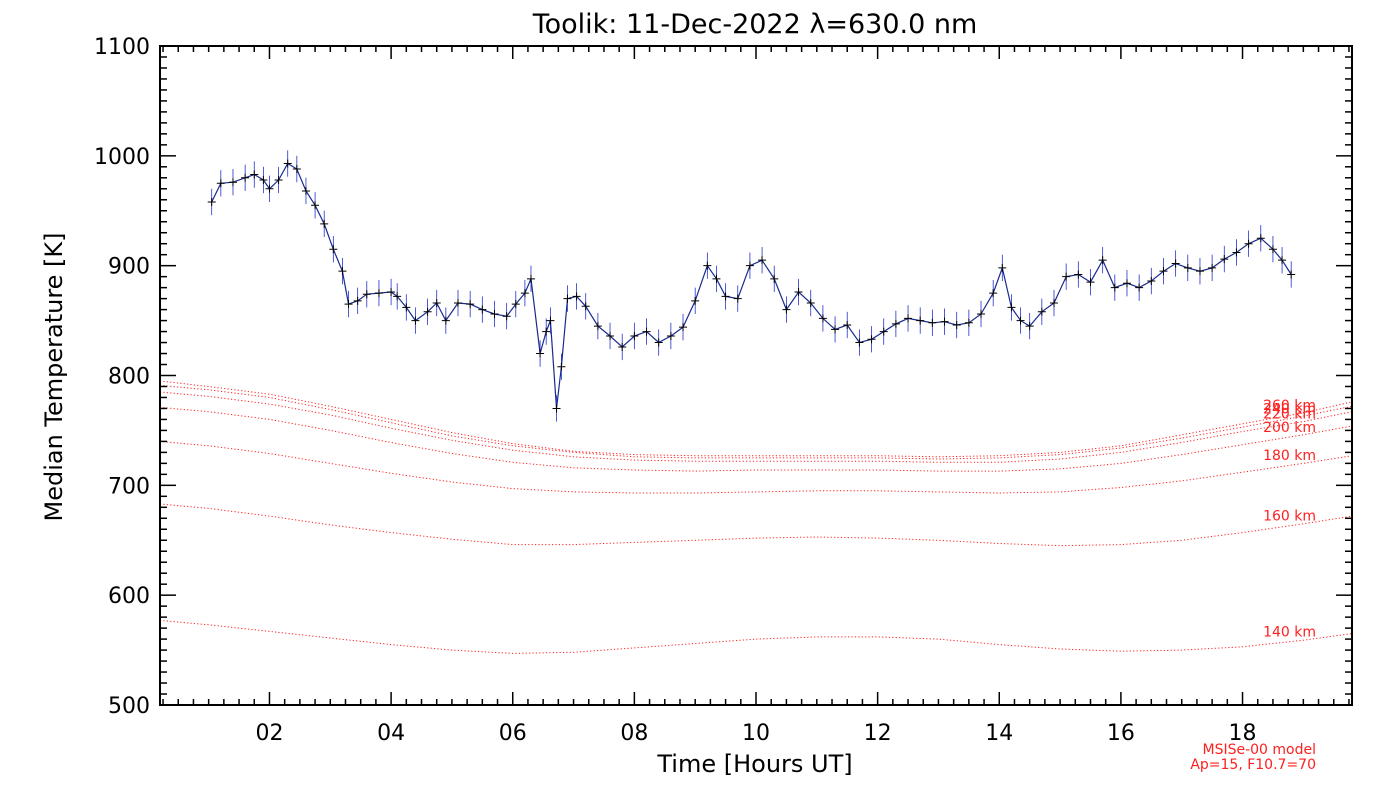  What do you see at coordinates (1289, 415) in the screenshot?
I see `model-curve-label-220-km: 220 km` at bounding box center [1289, 415].